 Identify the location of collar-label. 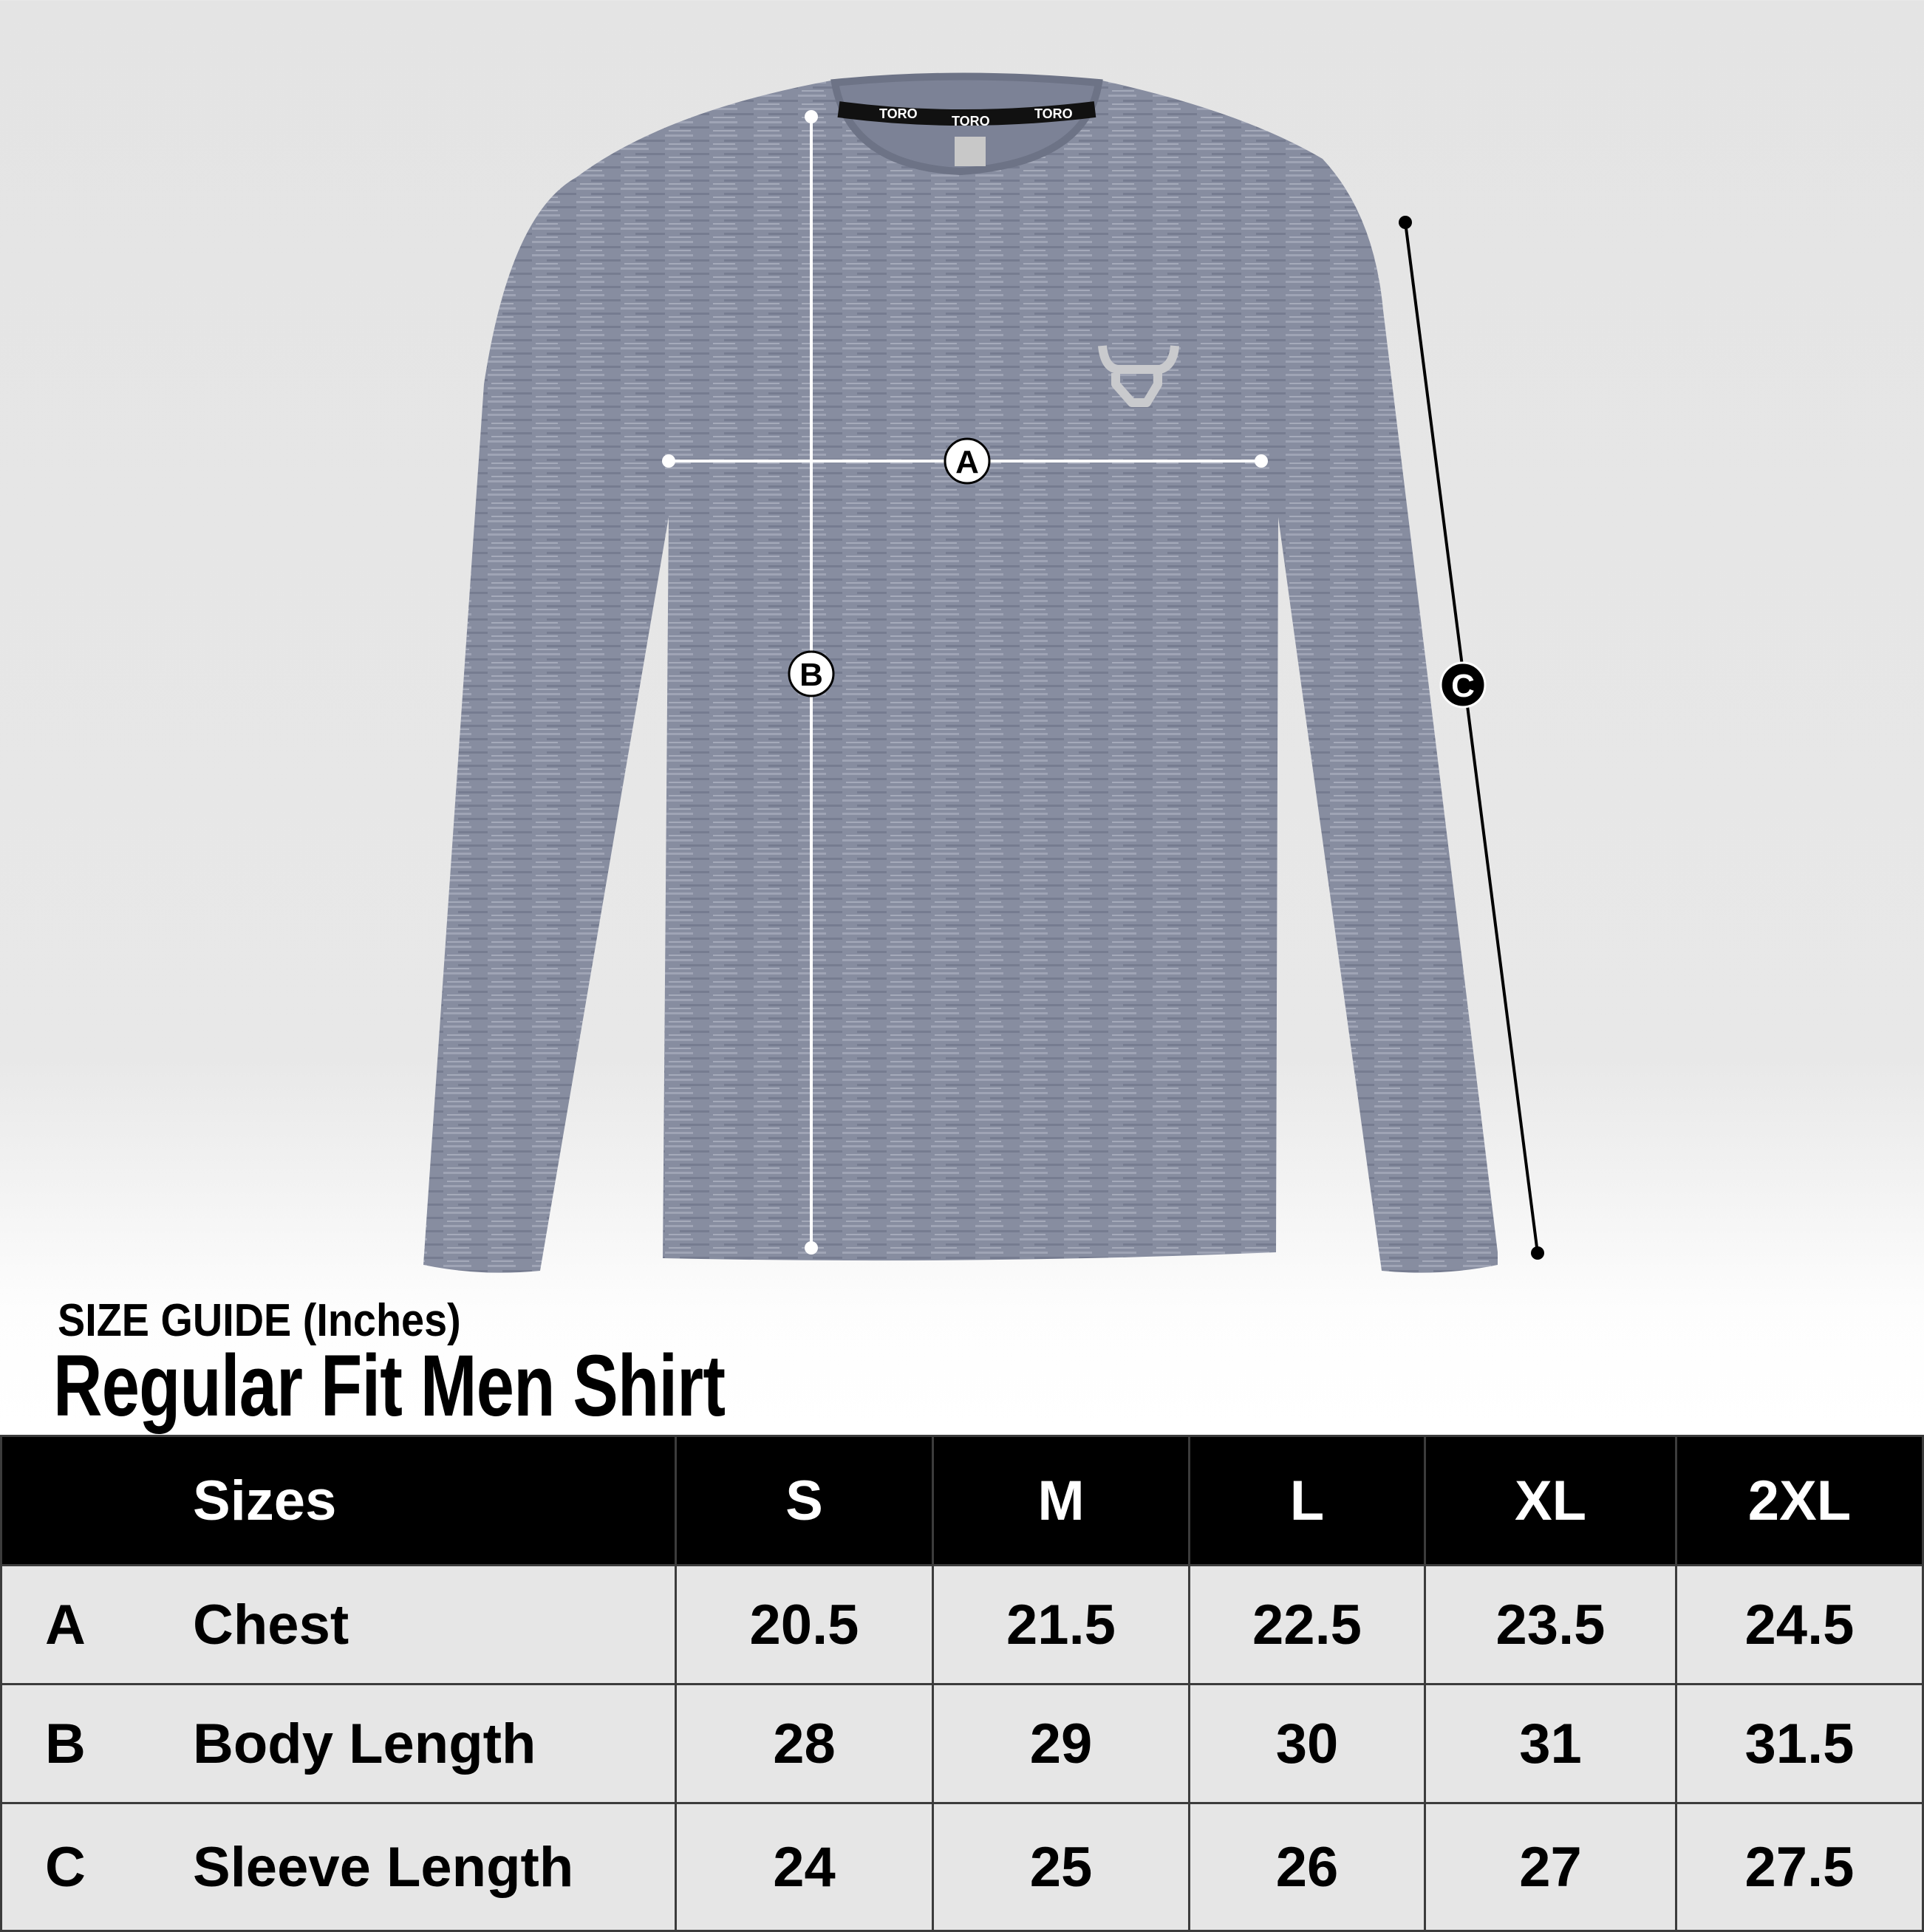
(970, 152).